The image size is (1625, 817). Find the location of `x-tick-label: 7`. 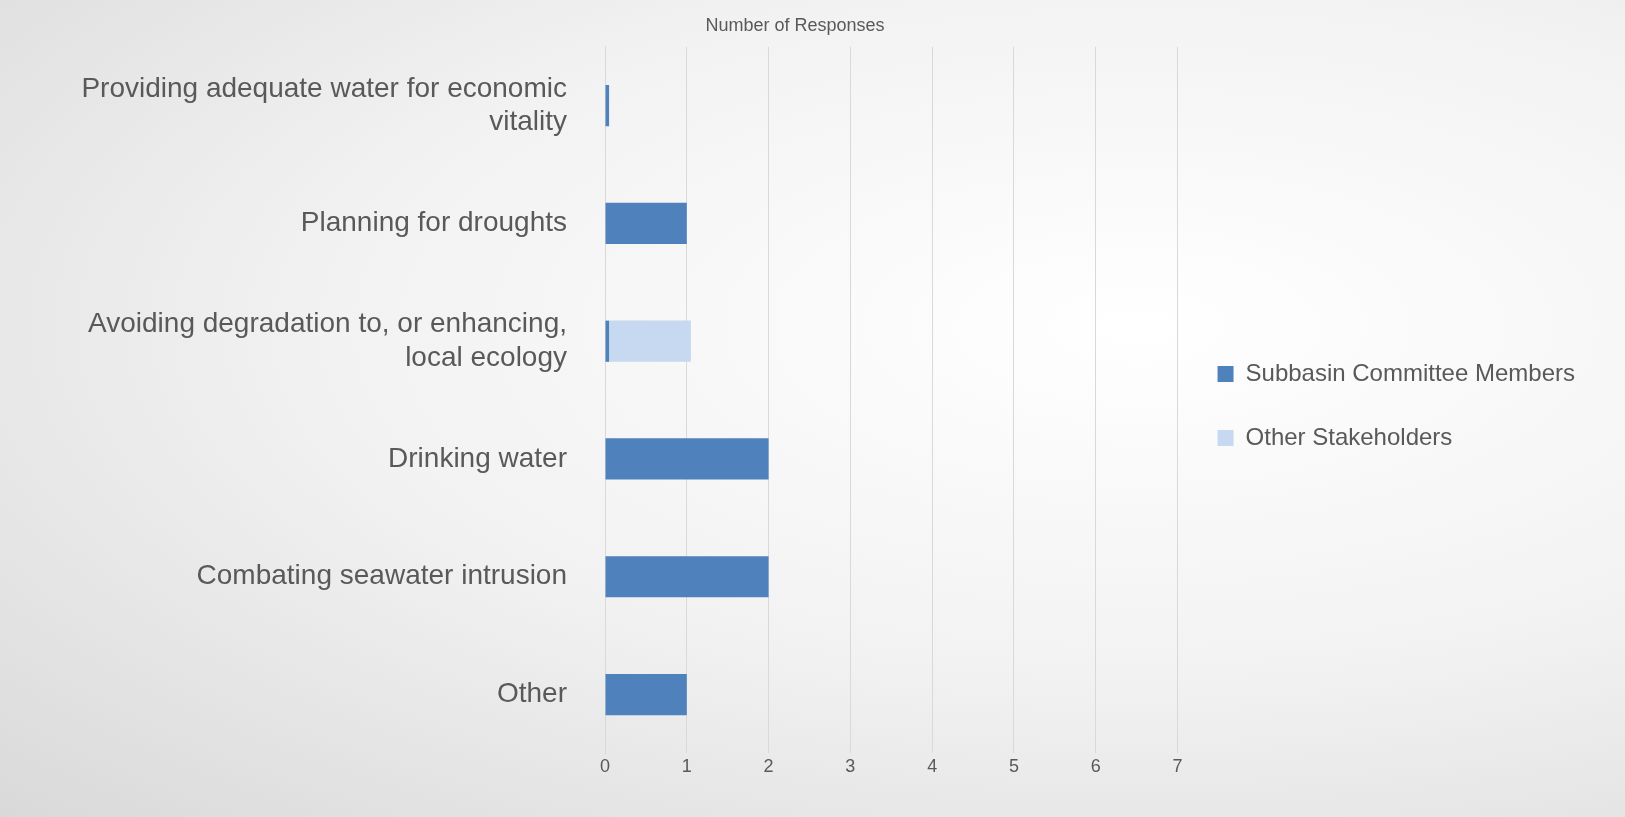

x-tick-label: 7 is located at coordinates (1177, 766).